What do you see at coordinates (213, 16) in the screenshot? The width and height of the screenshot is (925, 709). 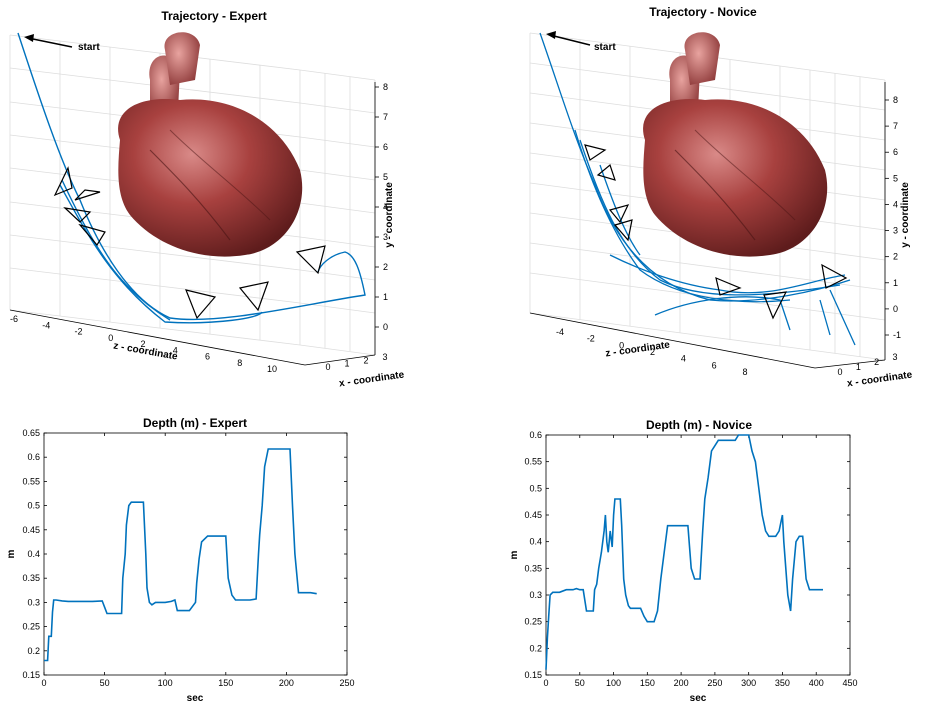 I see `trajectory-expert-title: Trajectory - Expert` at bounding box center [213, 16].